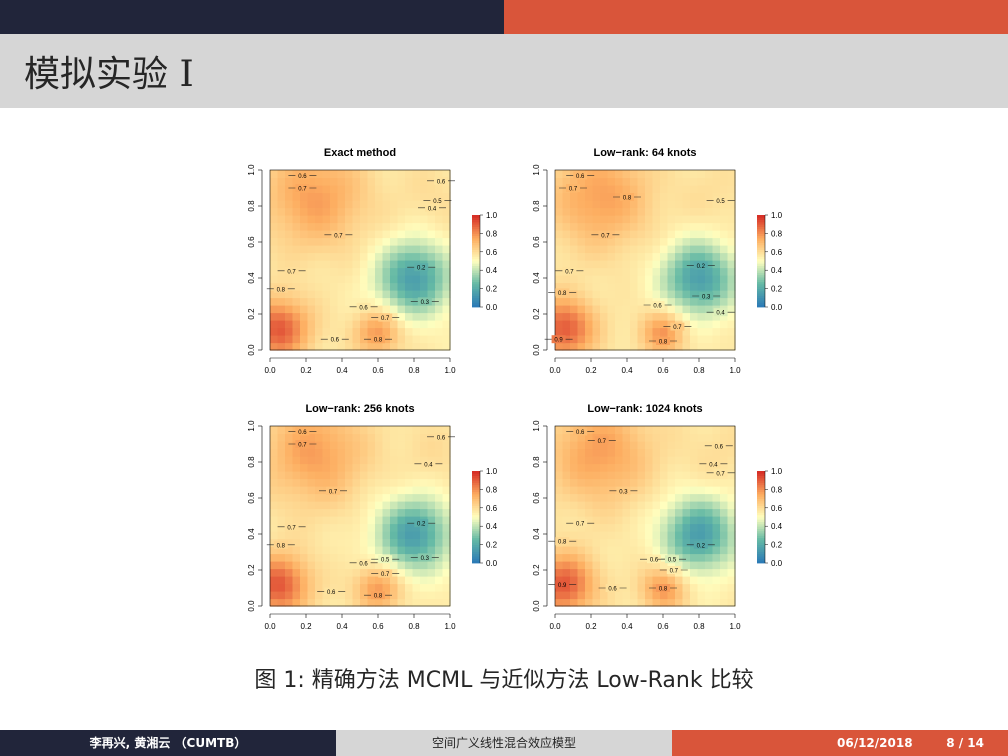  What do you see at coordinates (706, 298) in the screenshot?
I see `contour-label: 0.3` at bounding box center [706, 298].